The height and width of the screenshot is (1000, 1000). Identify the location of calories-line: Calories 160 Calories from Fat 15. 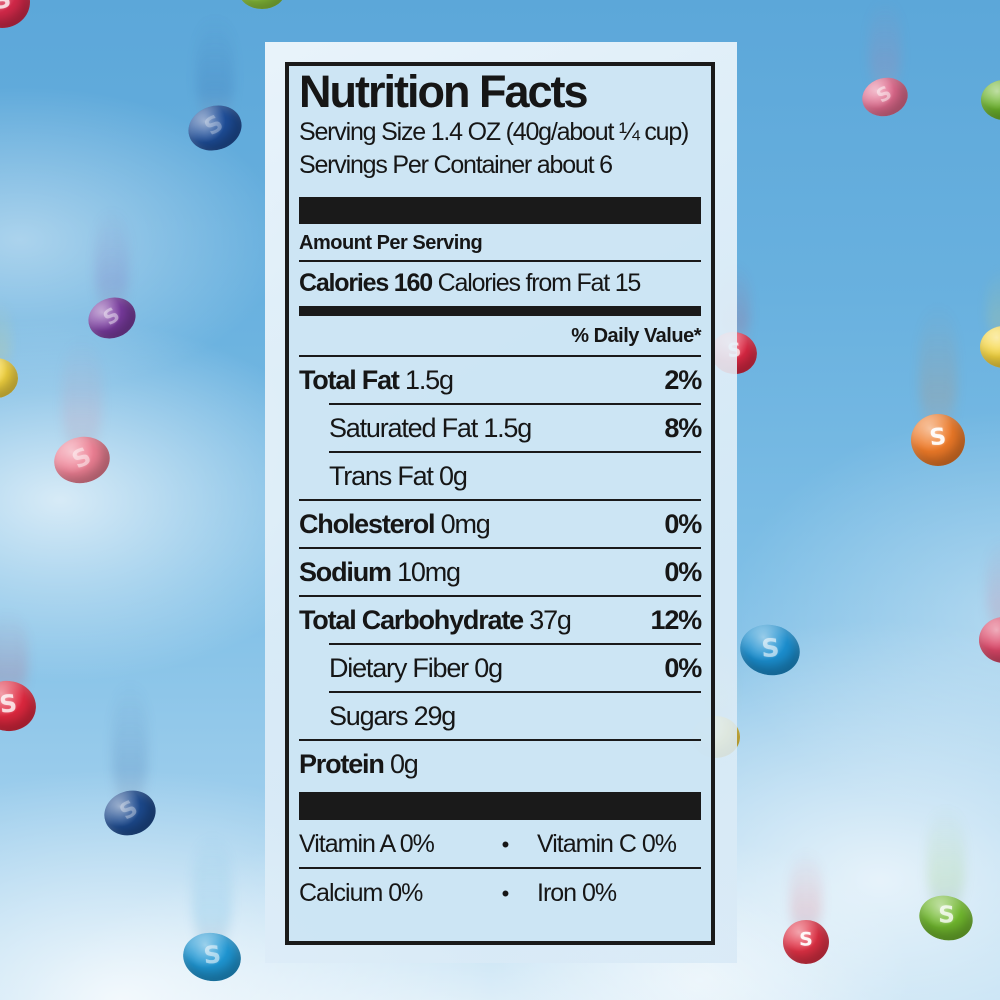
(500, 284).